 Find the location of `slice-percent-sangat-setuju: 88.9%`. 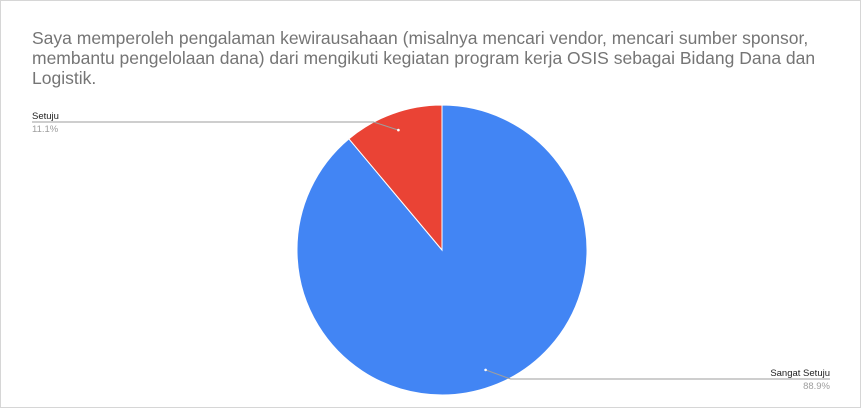

slice-percent-sangat-setuju: 88.9% is located at coordinates (816, 386).